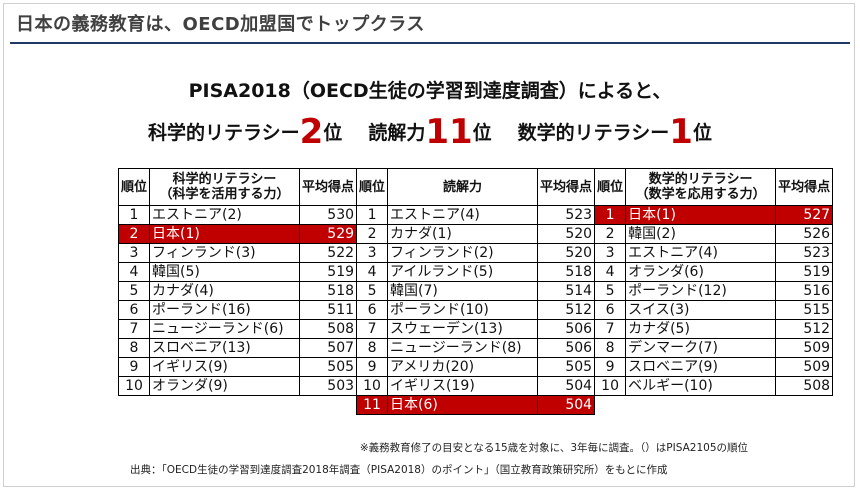 This screenshot has width=860, height=492. Describe the element at coordinates (372, 234) in the screenshot. I see `table-cell-r2: 2` at that location.